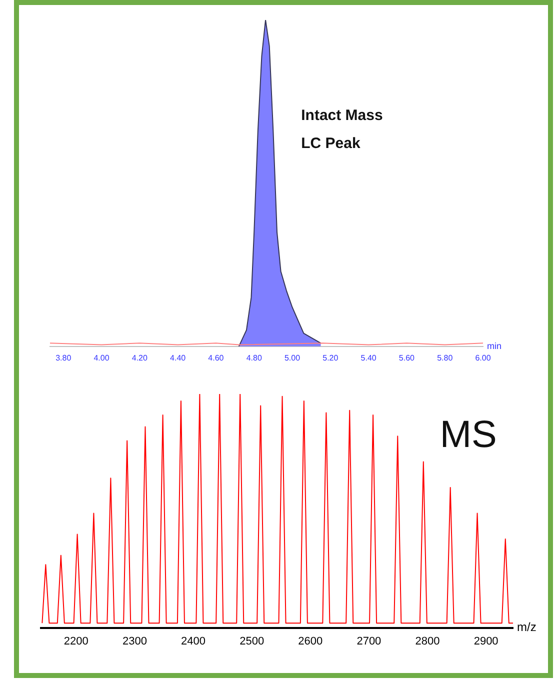  I want to click on x-tick-label: 2200, so click(76, 641).